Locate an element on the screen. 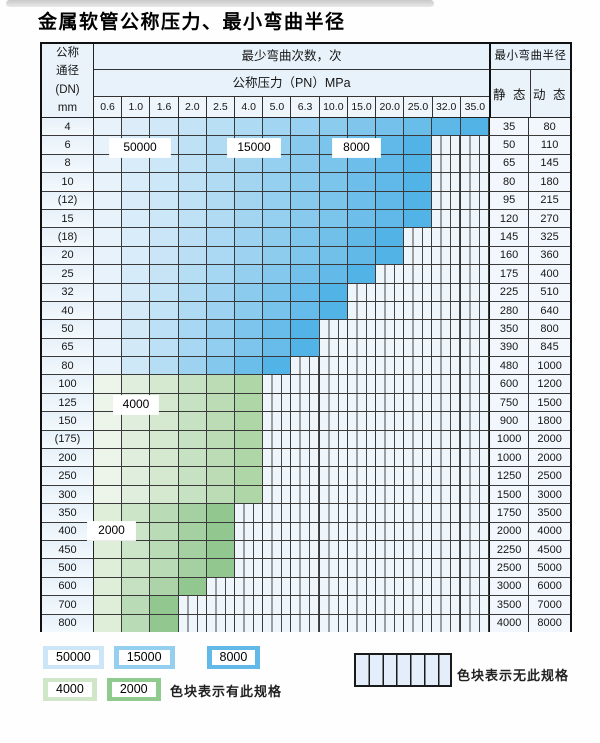 Image resolution: width=600 pixels, height=743 pixels. dn-cell: 40 is located at coordinates (68, 310).